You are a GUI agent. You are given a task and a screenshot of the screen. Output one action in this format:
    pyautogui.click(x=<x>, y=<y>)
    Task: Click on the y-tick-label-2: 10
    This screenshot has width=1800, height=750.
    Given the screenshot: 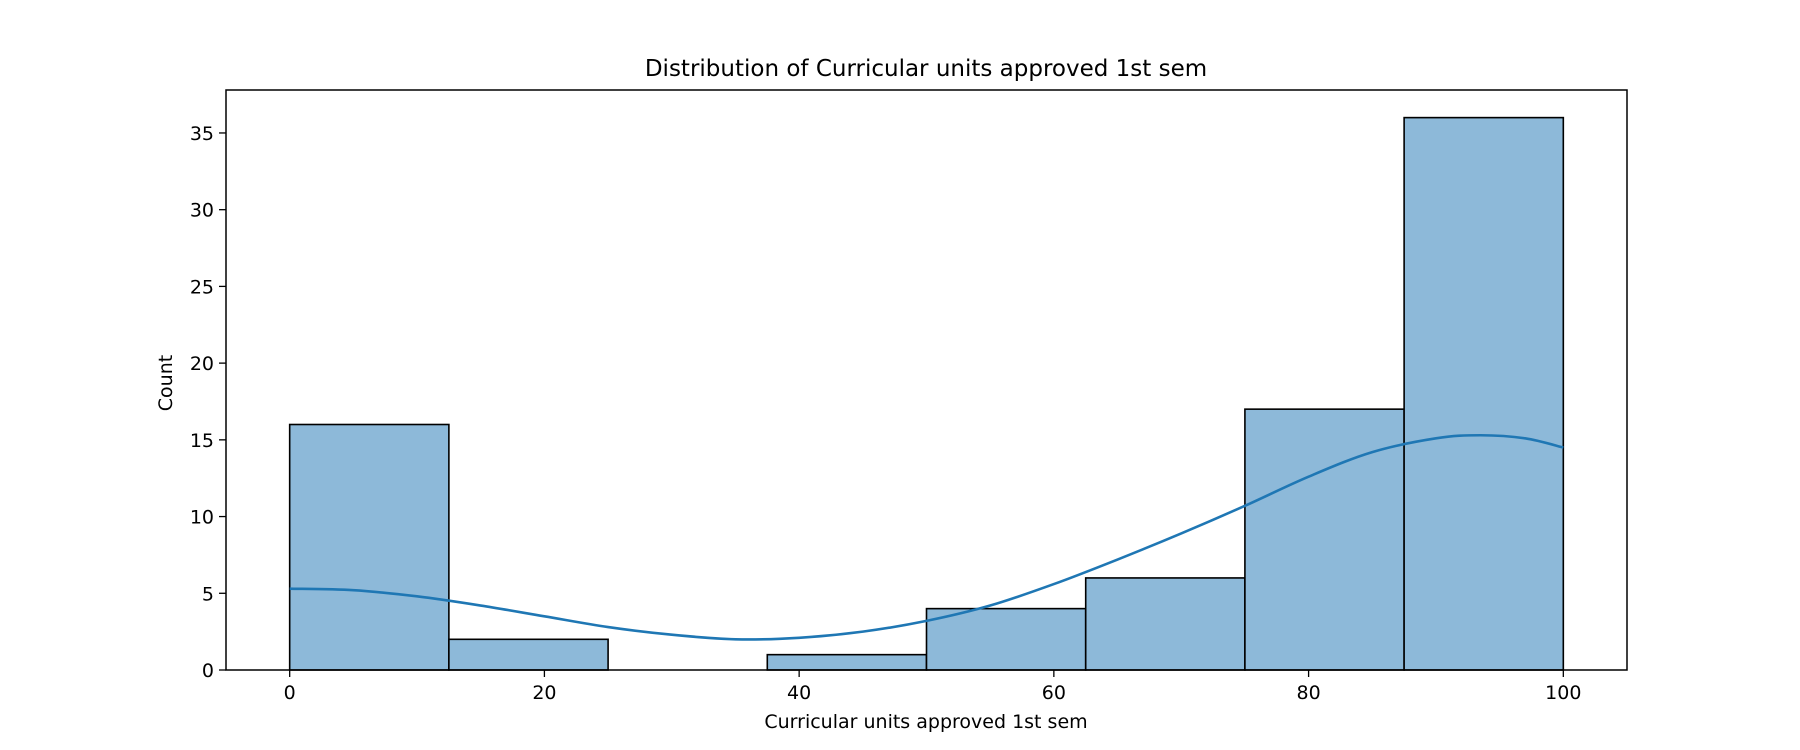 What is the action you would take?
    pyautogui.click(x=202, y=518)
    